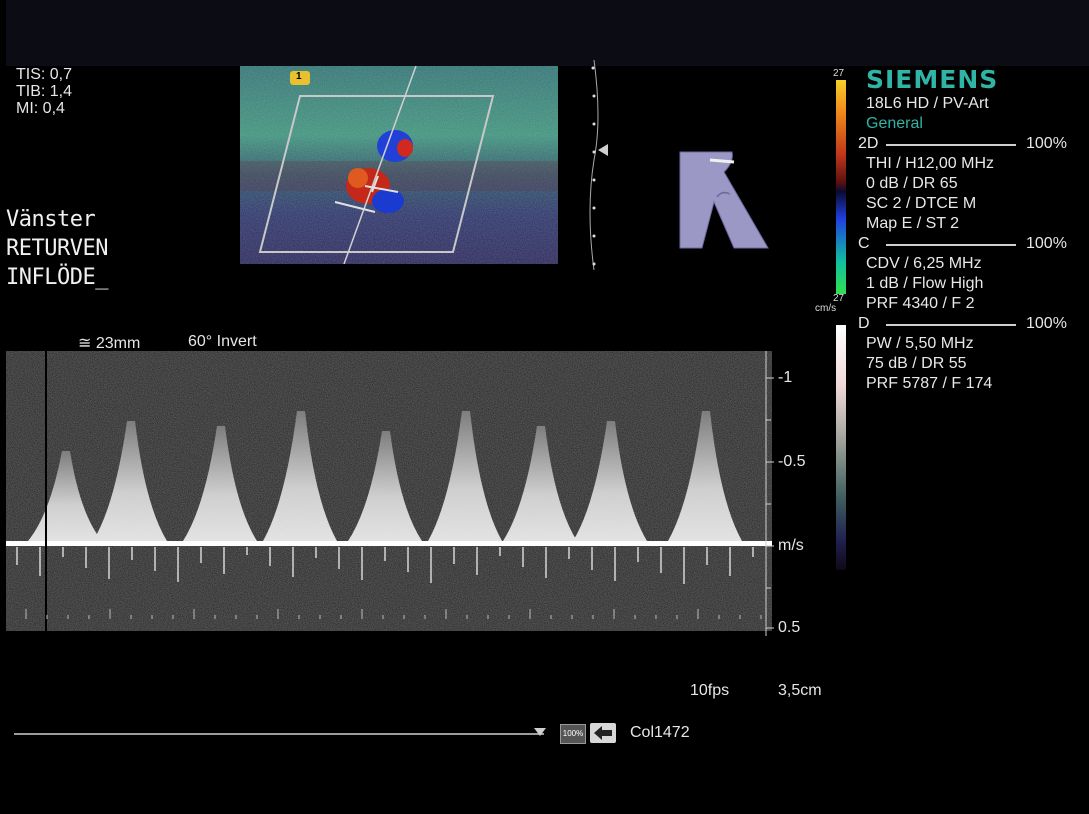 The image size is (1089, 814). I want to click on body-marker-pictogram, so click(722, 198).